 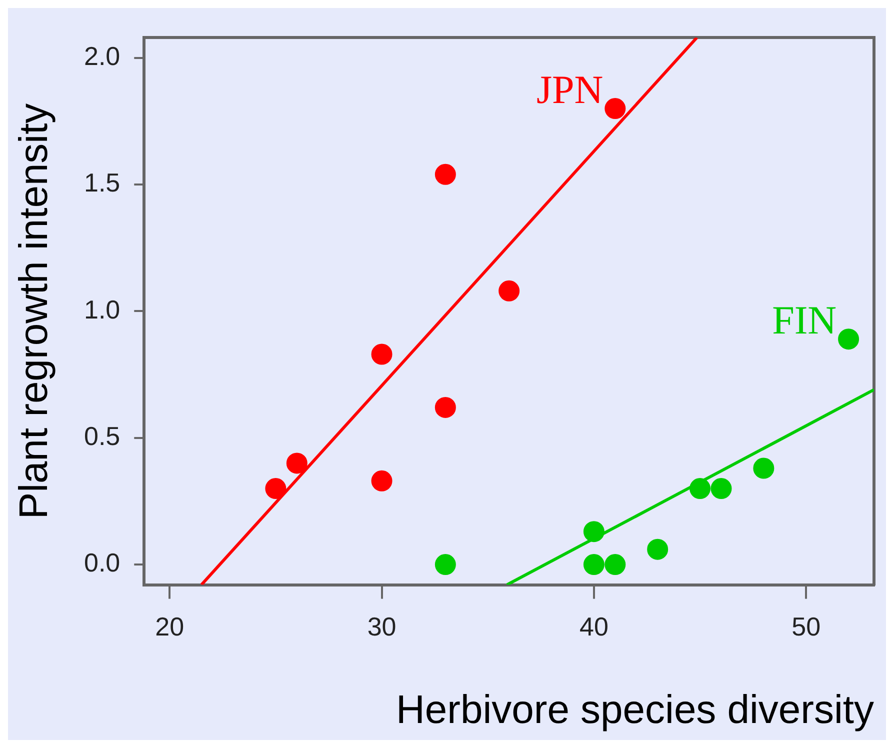 I want to click on y-tick-label: 1.5, so click(x=102, y=183).